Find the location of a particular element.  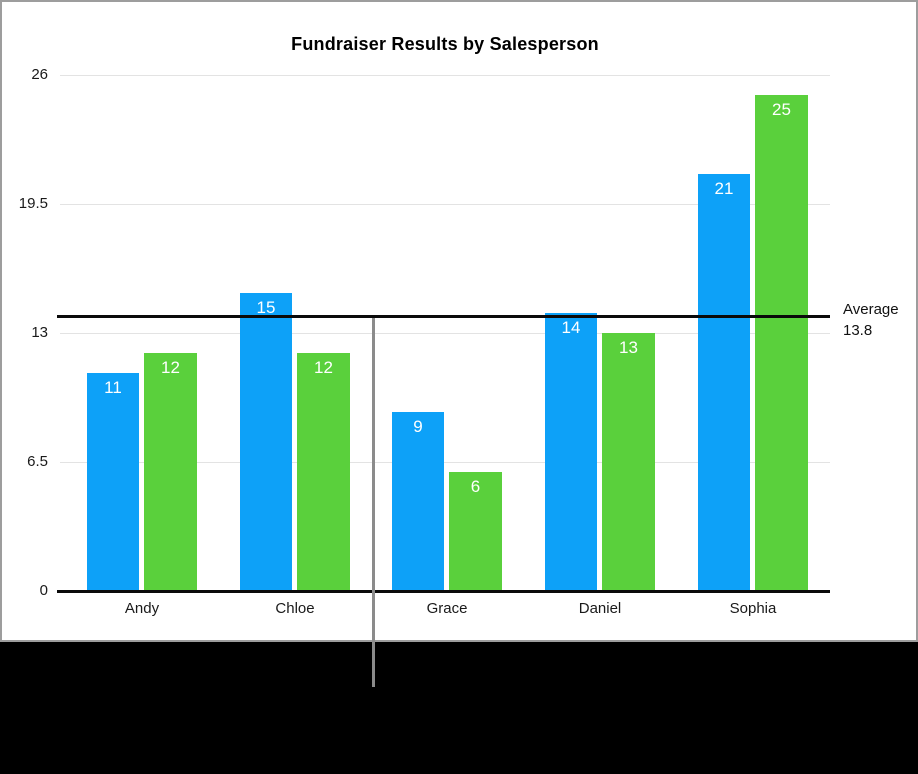

x-axis-category-label: Sophia is located at coordinates (753, 608).